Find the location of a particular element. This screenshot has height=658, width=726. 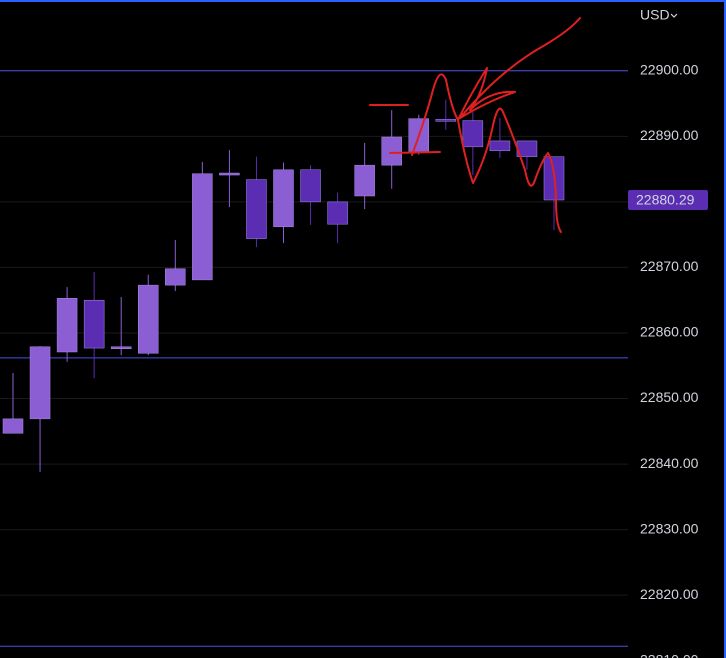

currency-chevron is located at coordinates (674, 15).